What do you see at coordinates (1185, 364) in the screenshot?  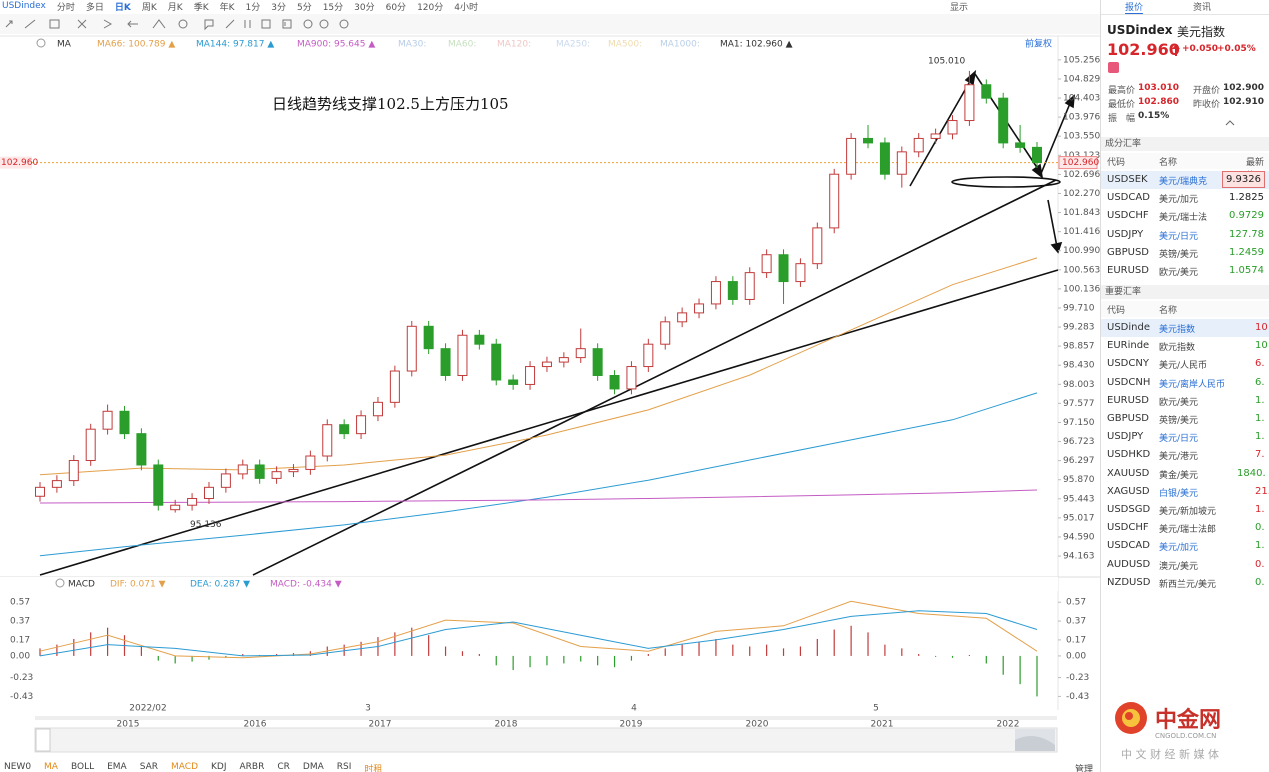 I see `table-row: USDCNY 美元/人民币 6.` at bounding box center [1185, 364].